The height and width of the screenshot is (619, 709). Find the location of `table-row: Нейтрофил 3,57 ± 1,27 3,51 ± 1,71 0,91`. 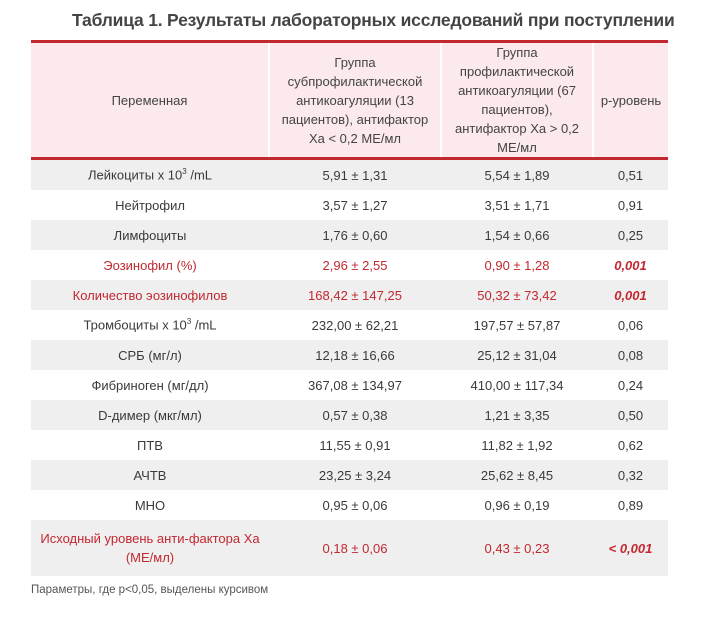

table-row: Нейтрофил 3,57 ± 1,27 3,51 ± 1,71 0,91 is located at coordinates (349, 205).